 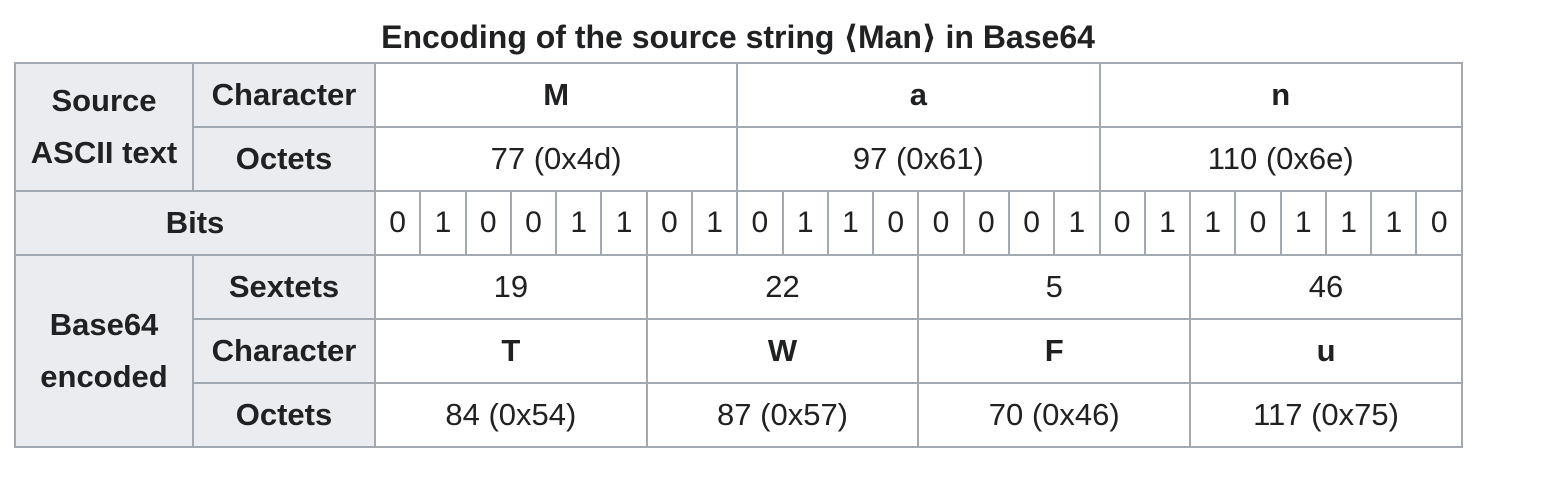 What do you see at coordinates (284, 287) in the screenshot?
I see `sextets-header: Sextets` at bounding box center [284, 287].